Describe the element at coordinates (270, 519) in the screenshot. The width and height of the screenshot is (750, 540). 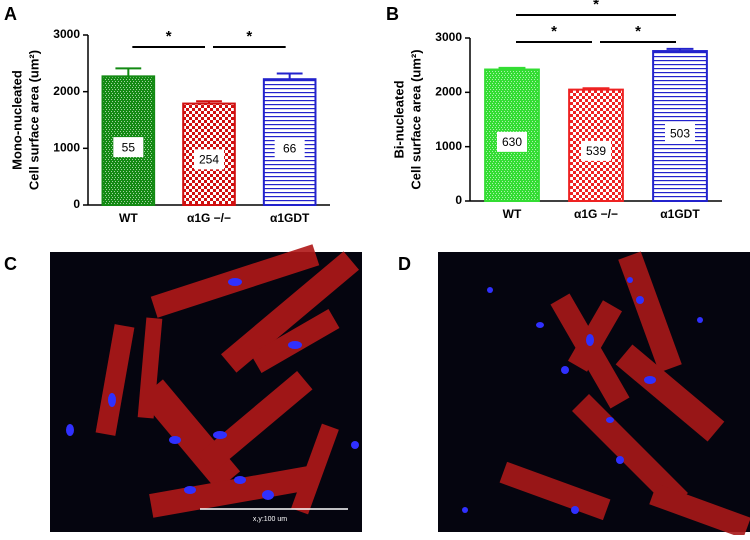
I see `scale-bar-label: x,y:100 um` at that location.